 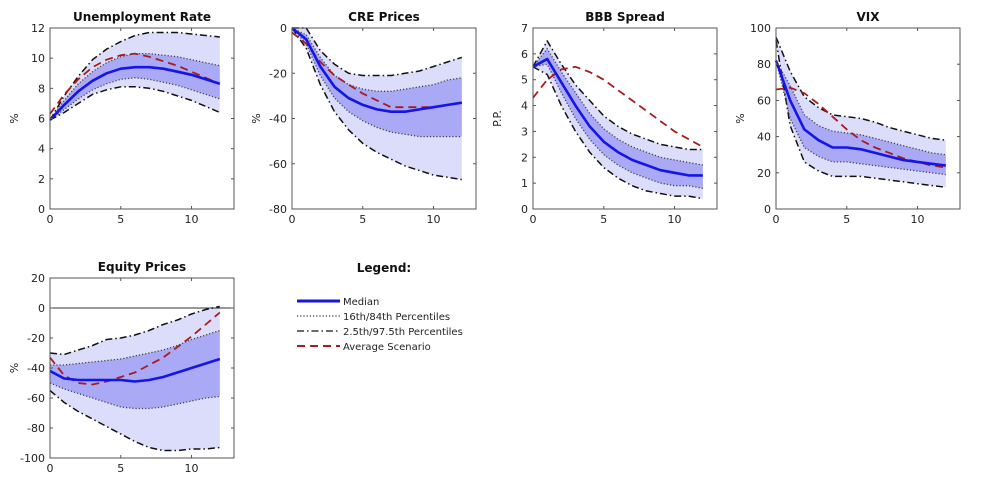 I want to click on panel-title: VIX, so click(x=868, y=17).